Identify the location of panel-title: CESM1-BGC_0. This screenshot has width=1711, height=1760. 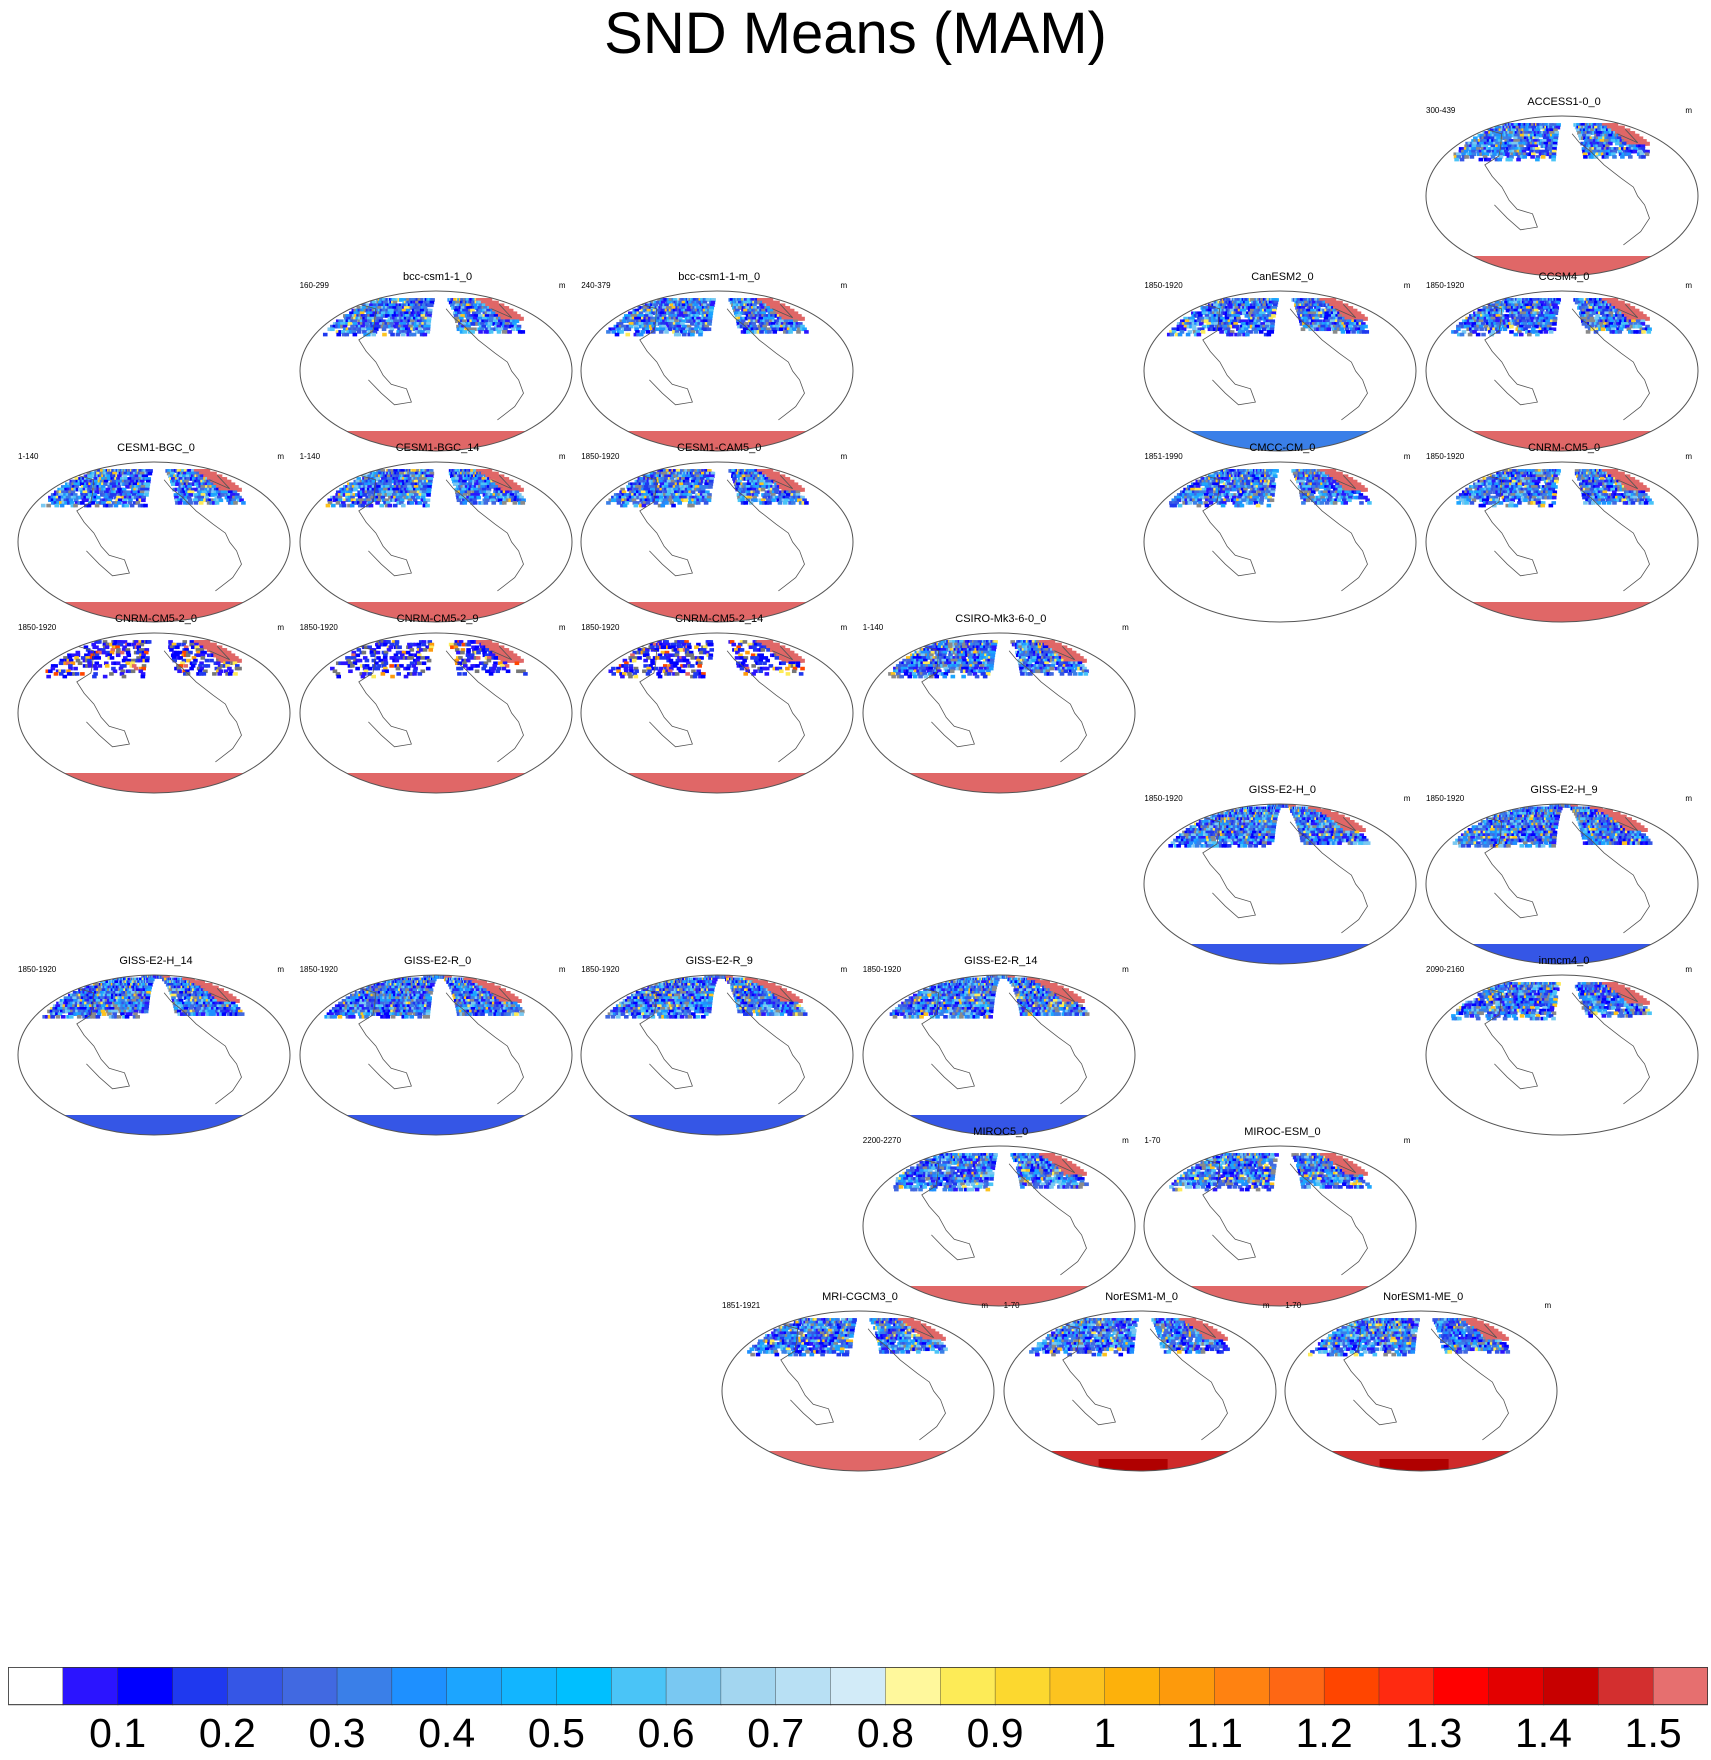
(156, 448).